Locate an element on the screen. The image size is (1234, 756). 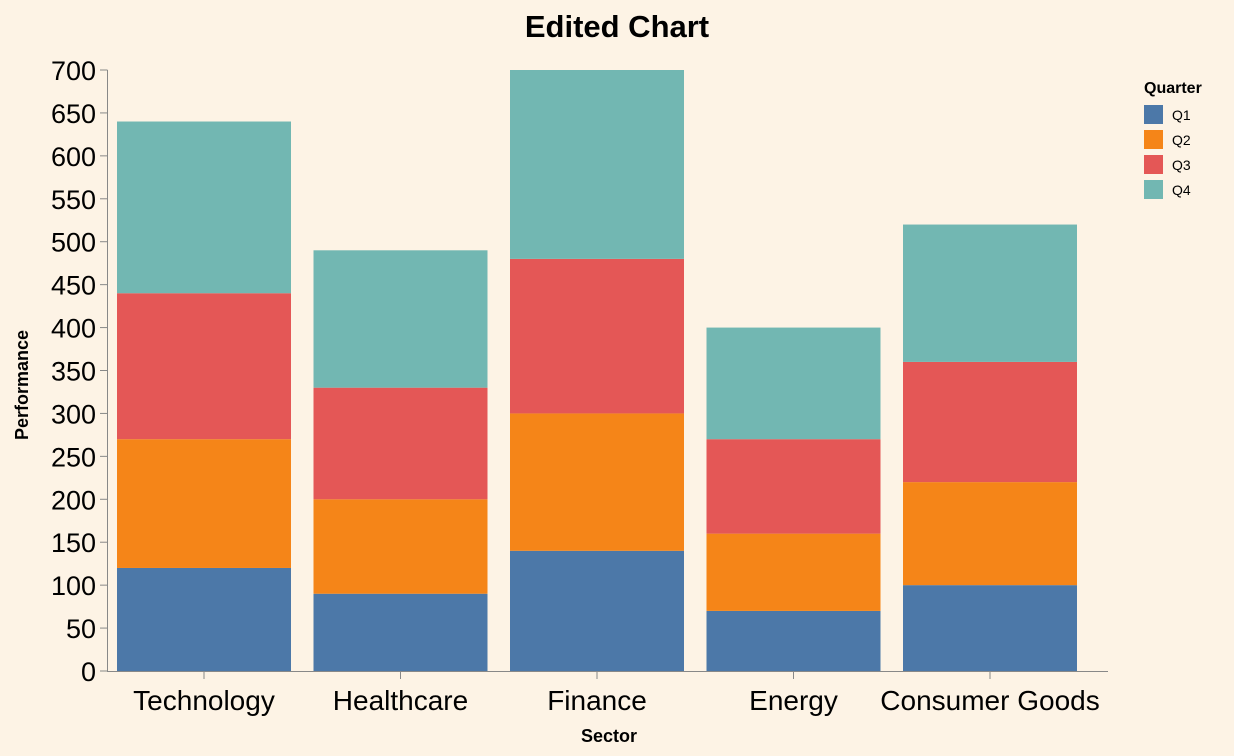
x-tick-label-0: Technology is located at coordinates (204, 700).